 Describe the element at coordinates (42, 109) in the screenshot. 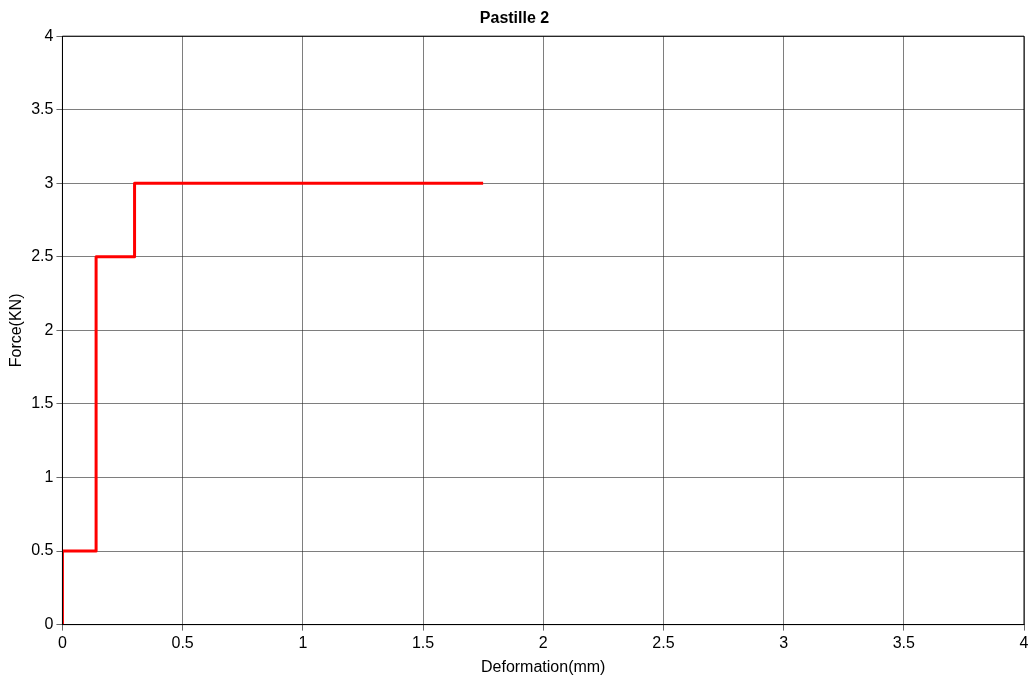

I see `y-tick-label: 3.5` at that location.